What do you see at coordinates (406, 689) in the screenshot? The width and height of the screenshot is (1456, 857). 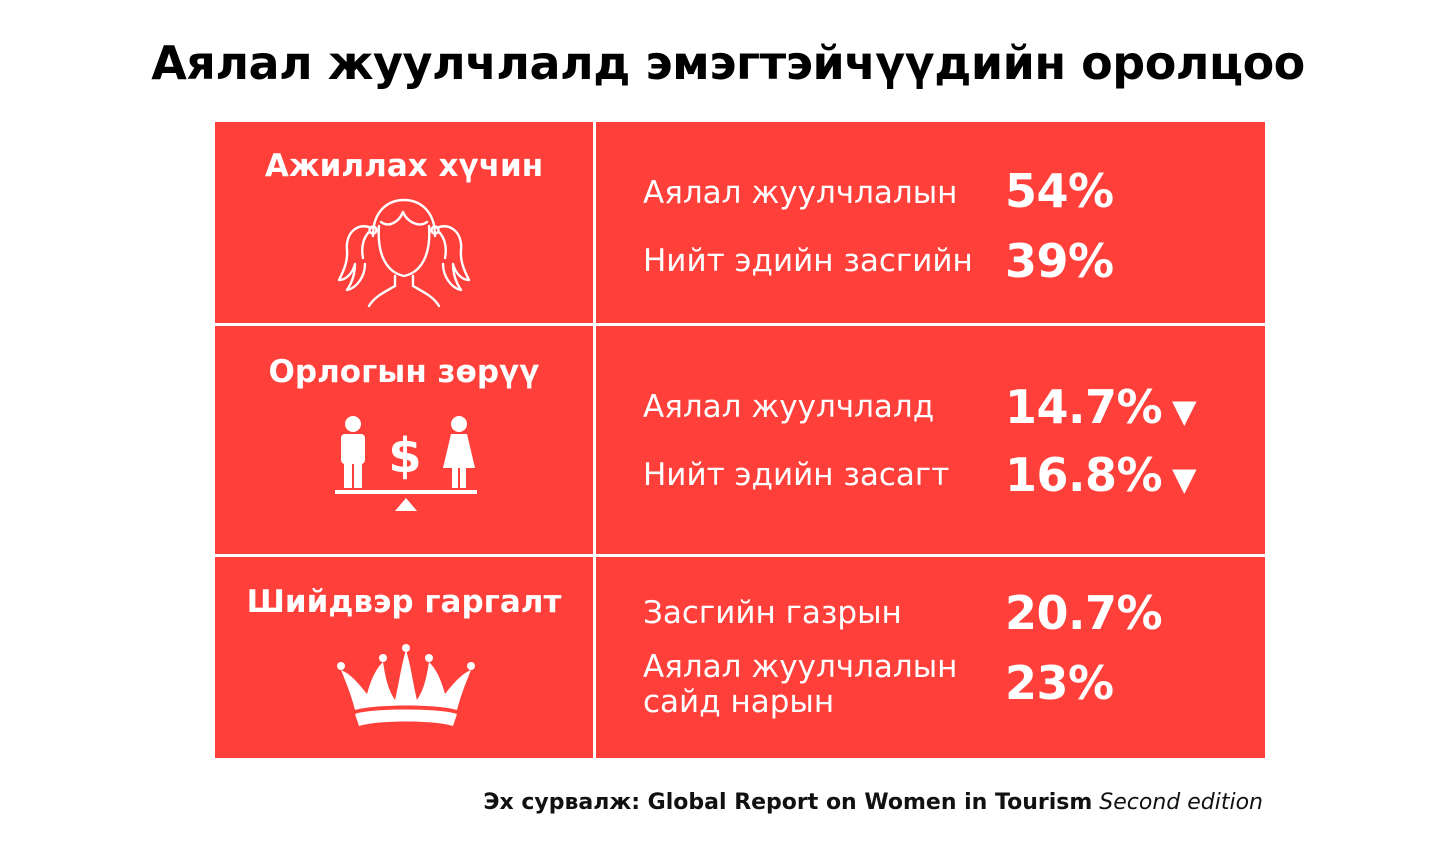 I see `crown-icon` at bounding box center [406, 689].